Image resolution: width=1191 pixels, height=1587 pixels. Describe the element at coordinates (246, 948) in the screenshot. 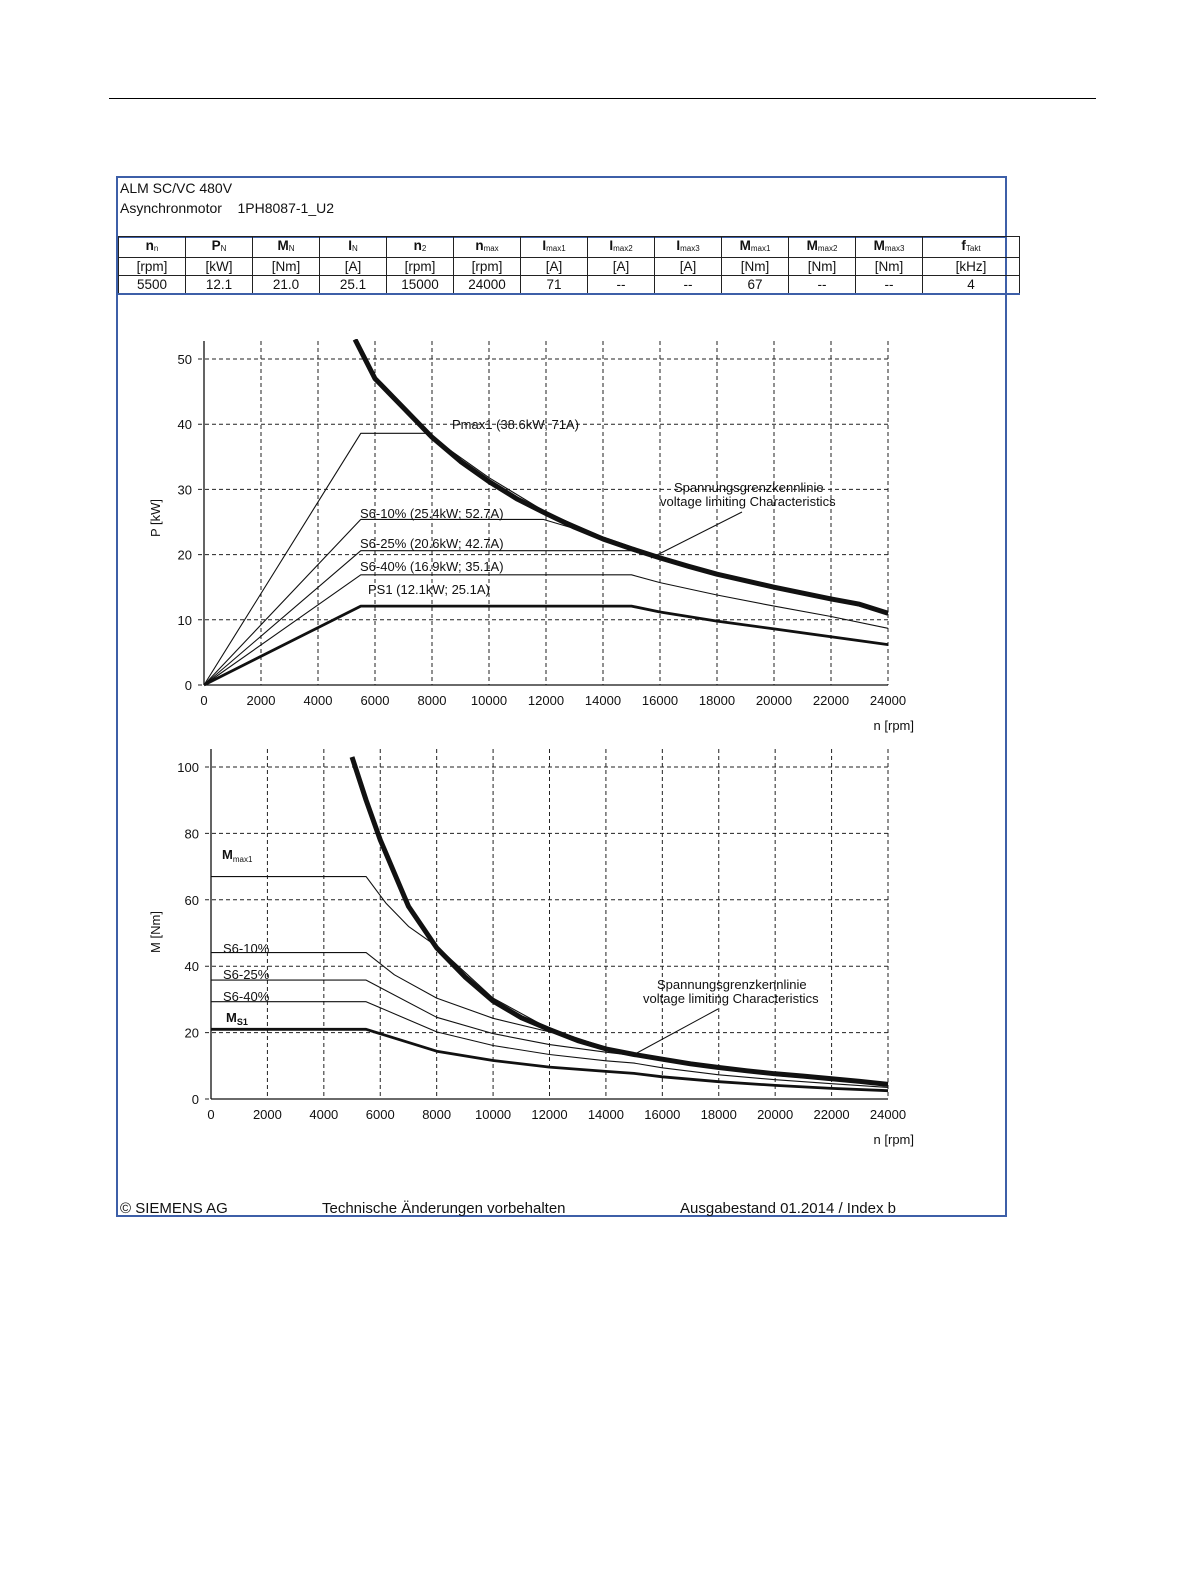

I see `series-label-s6-10: S6-10%` at that location.